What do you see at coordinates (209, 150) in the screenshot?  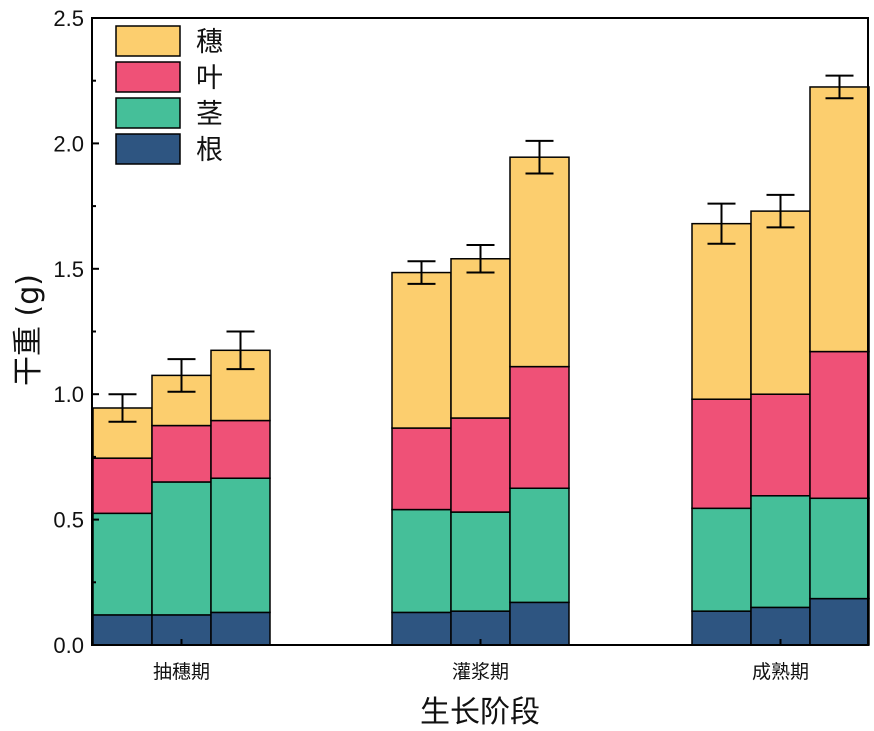 I see `legend-label: 根` at bounding box center [209, 150].